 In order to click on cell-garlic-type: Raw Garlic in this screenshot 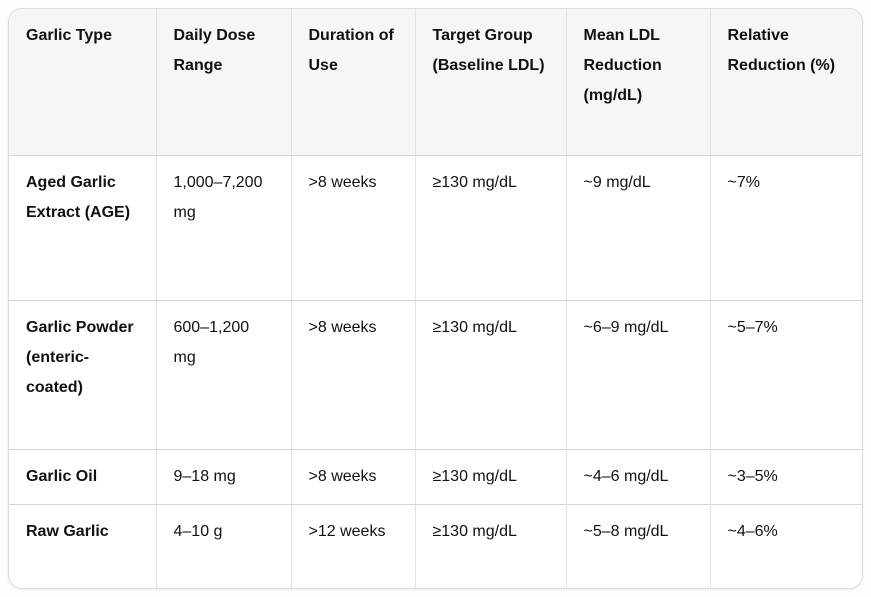, I will do `click(83, 545)`.